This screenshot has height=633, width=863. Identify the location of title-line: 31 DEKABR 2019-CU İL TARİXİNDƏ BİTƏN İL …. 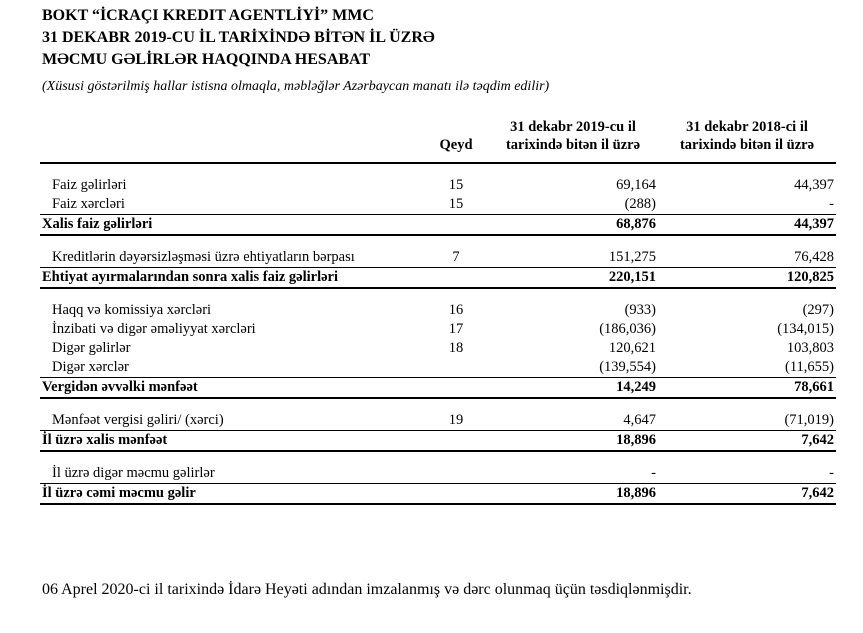
(238, 37).